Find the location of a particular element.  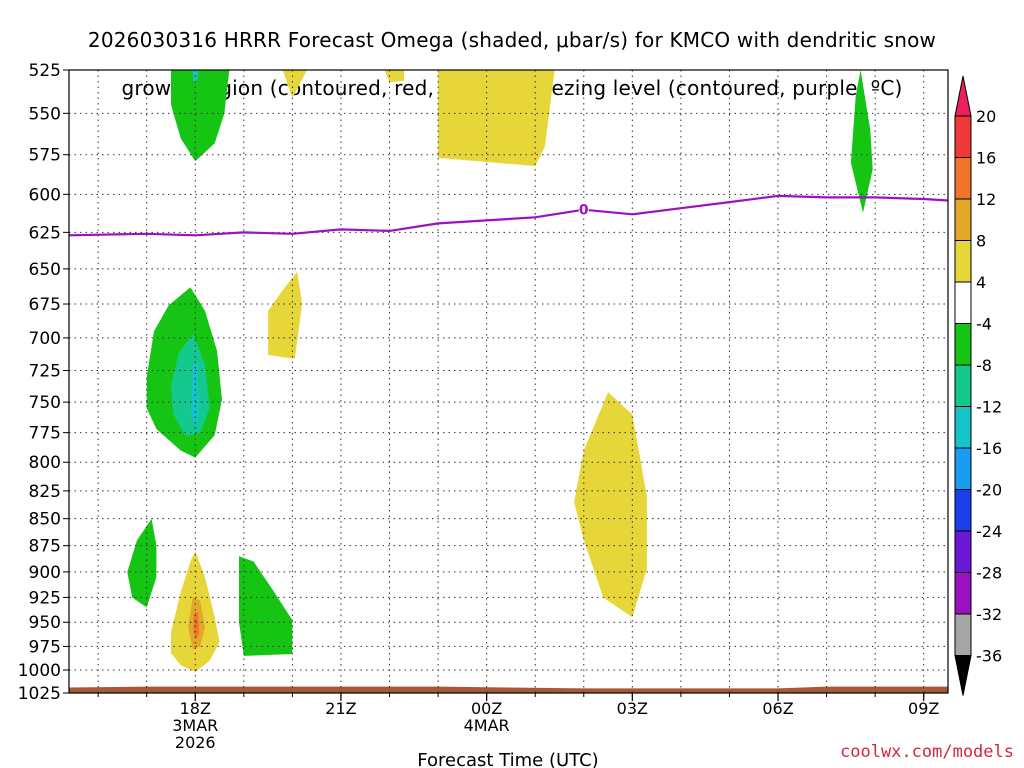

y-tick-label: 950 is located at coordinates (45, 623).